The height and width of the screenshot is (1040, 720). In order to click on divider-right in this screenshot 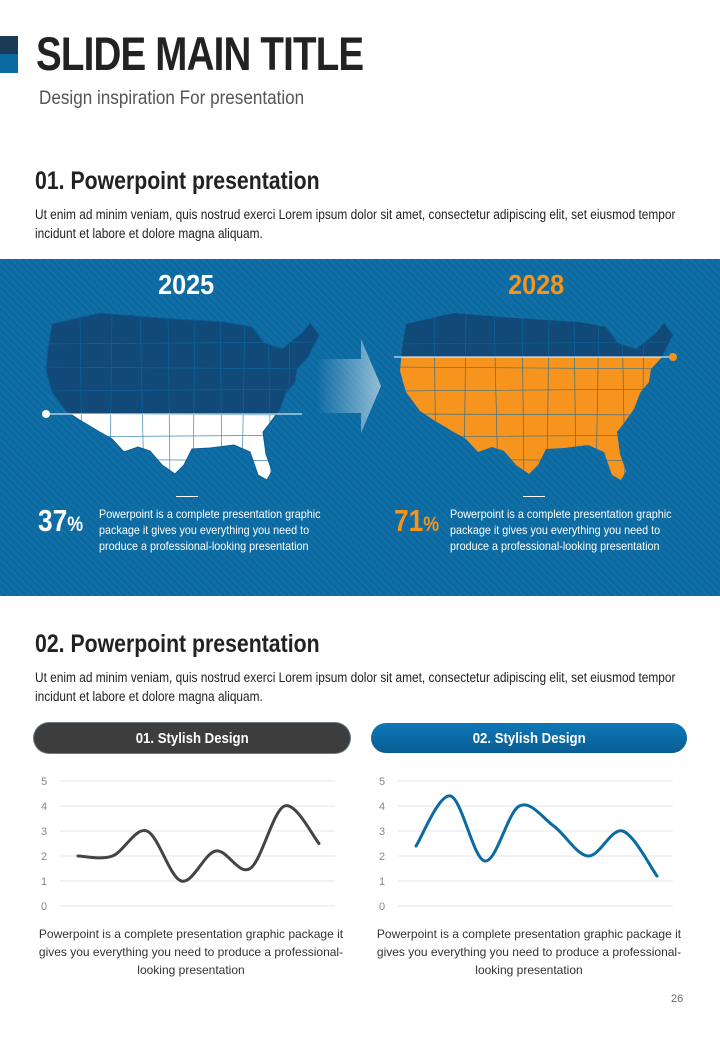, I will do `click(534, 496)`.